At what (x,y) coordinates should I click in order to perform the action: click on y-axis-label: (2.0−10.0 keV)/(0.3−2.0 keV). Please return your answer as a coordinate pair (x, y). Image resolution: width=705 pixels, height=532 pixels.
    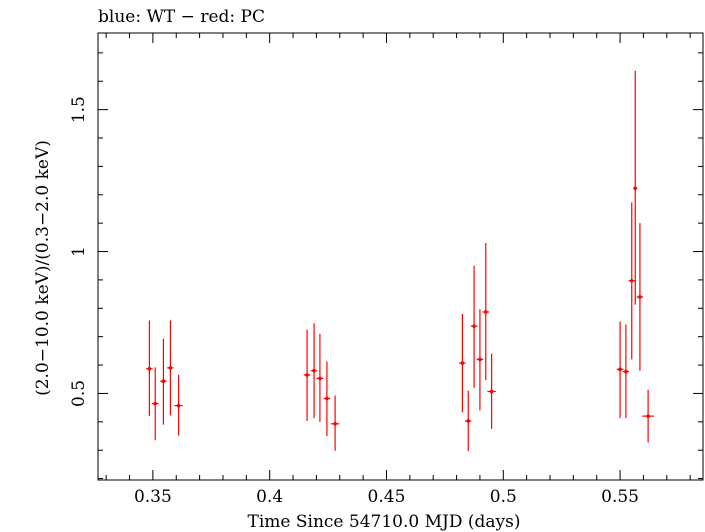
    Looking at the image, I should click on (43, 268).